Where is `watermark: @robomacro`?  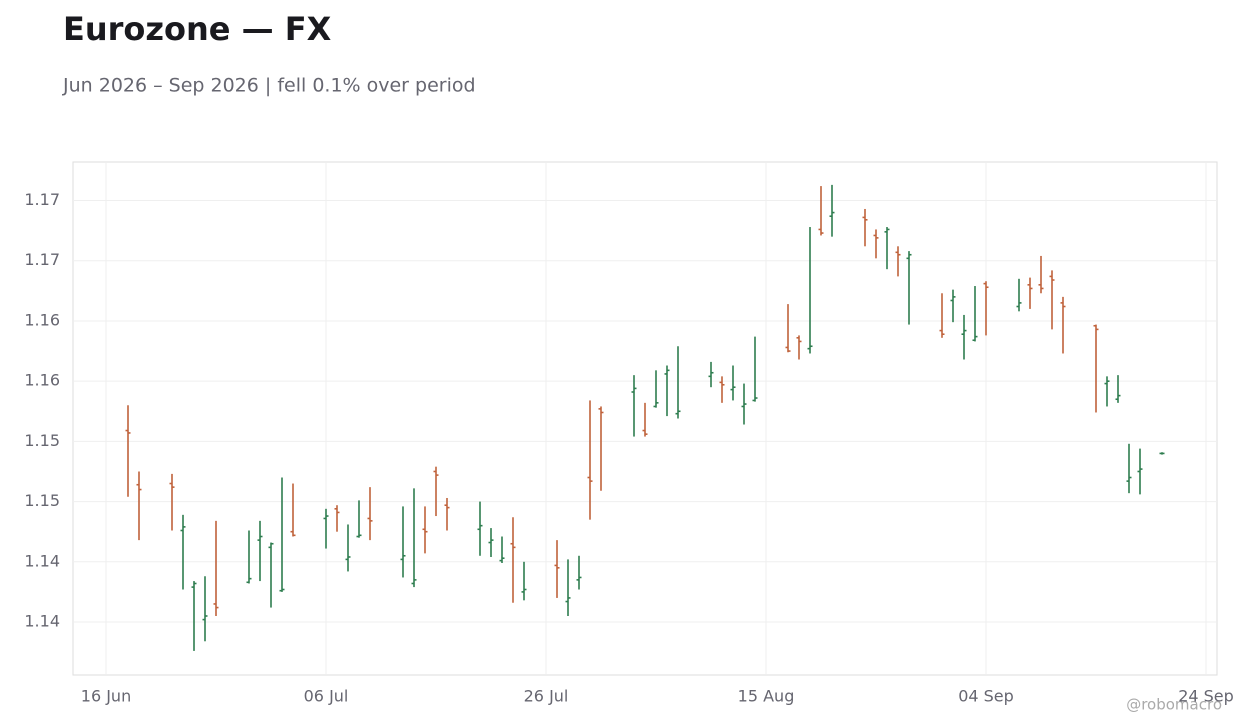
watermark: @robomacro is located at coordinates (1174, 705).